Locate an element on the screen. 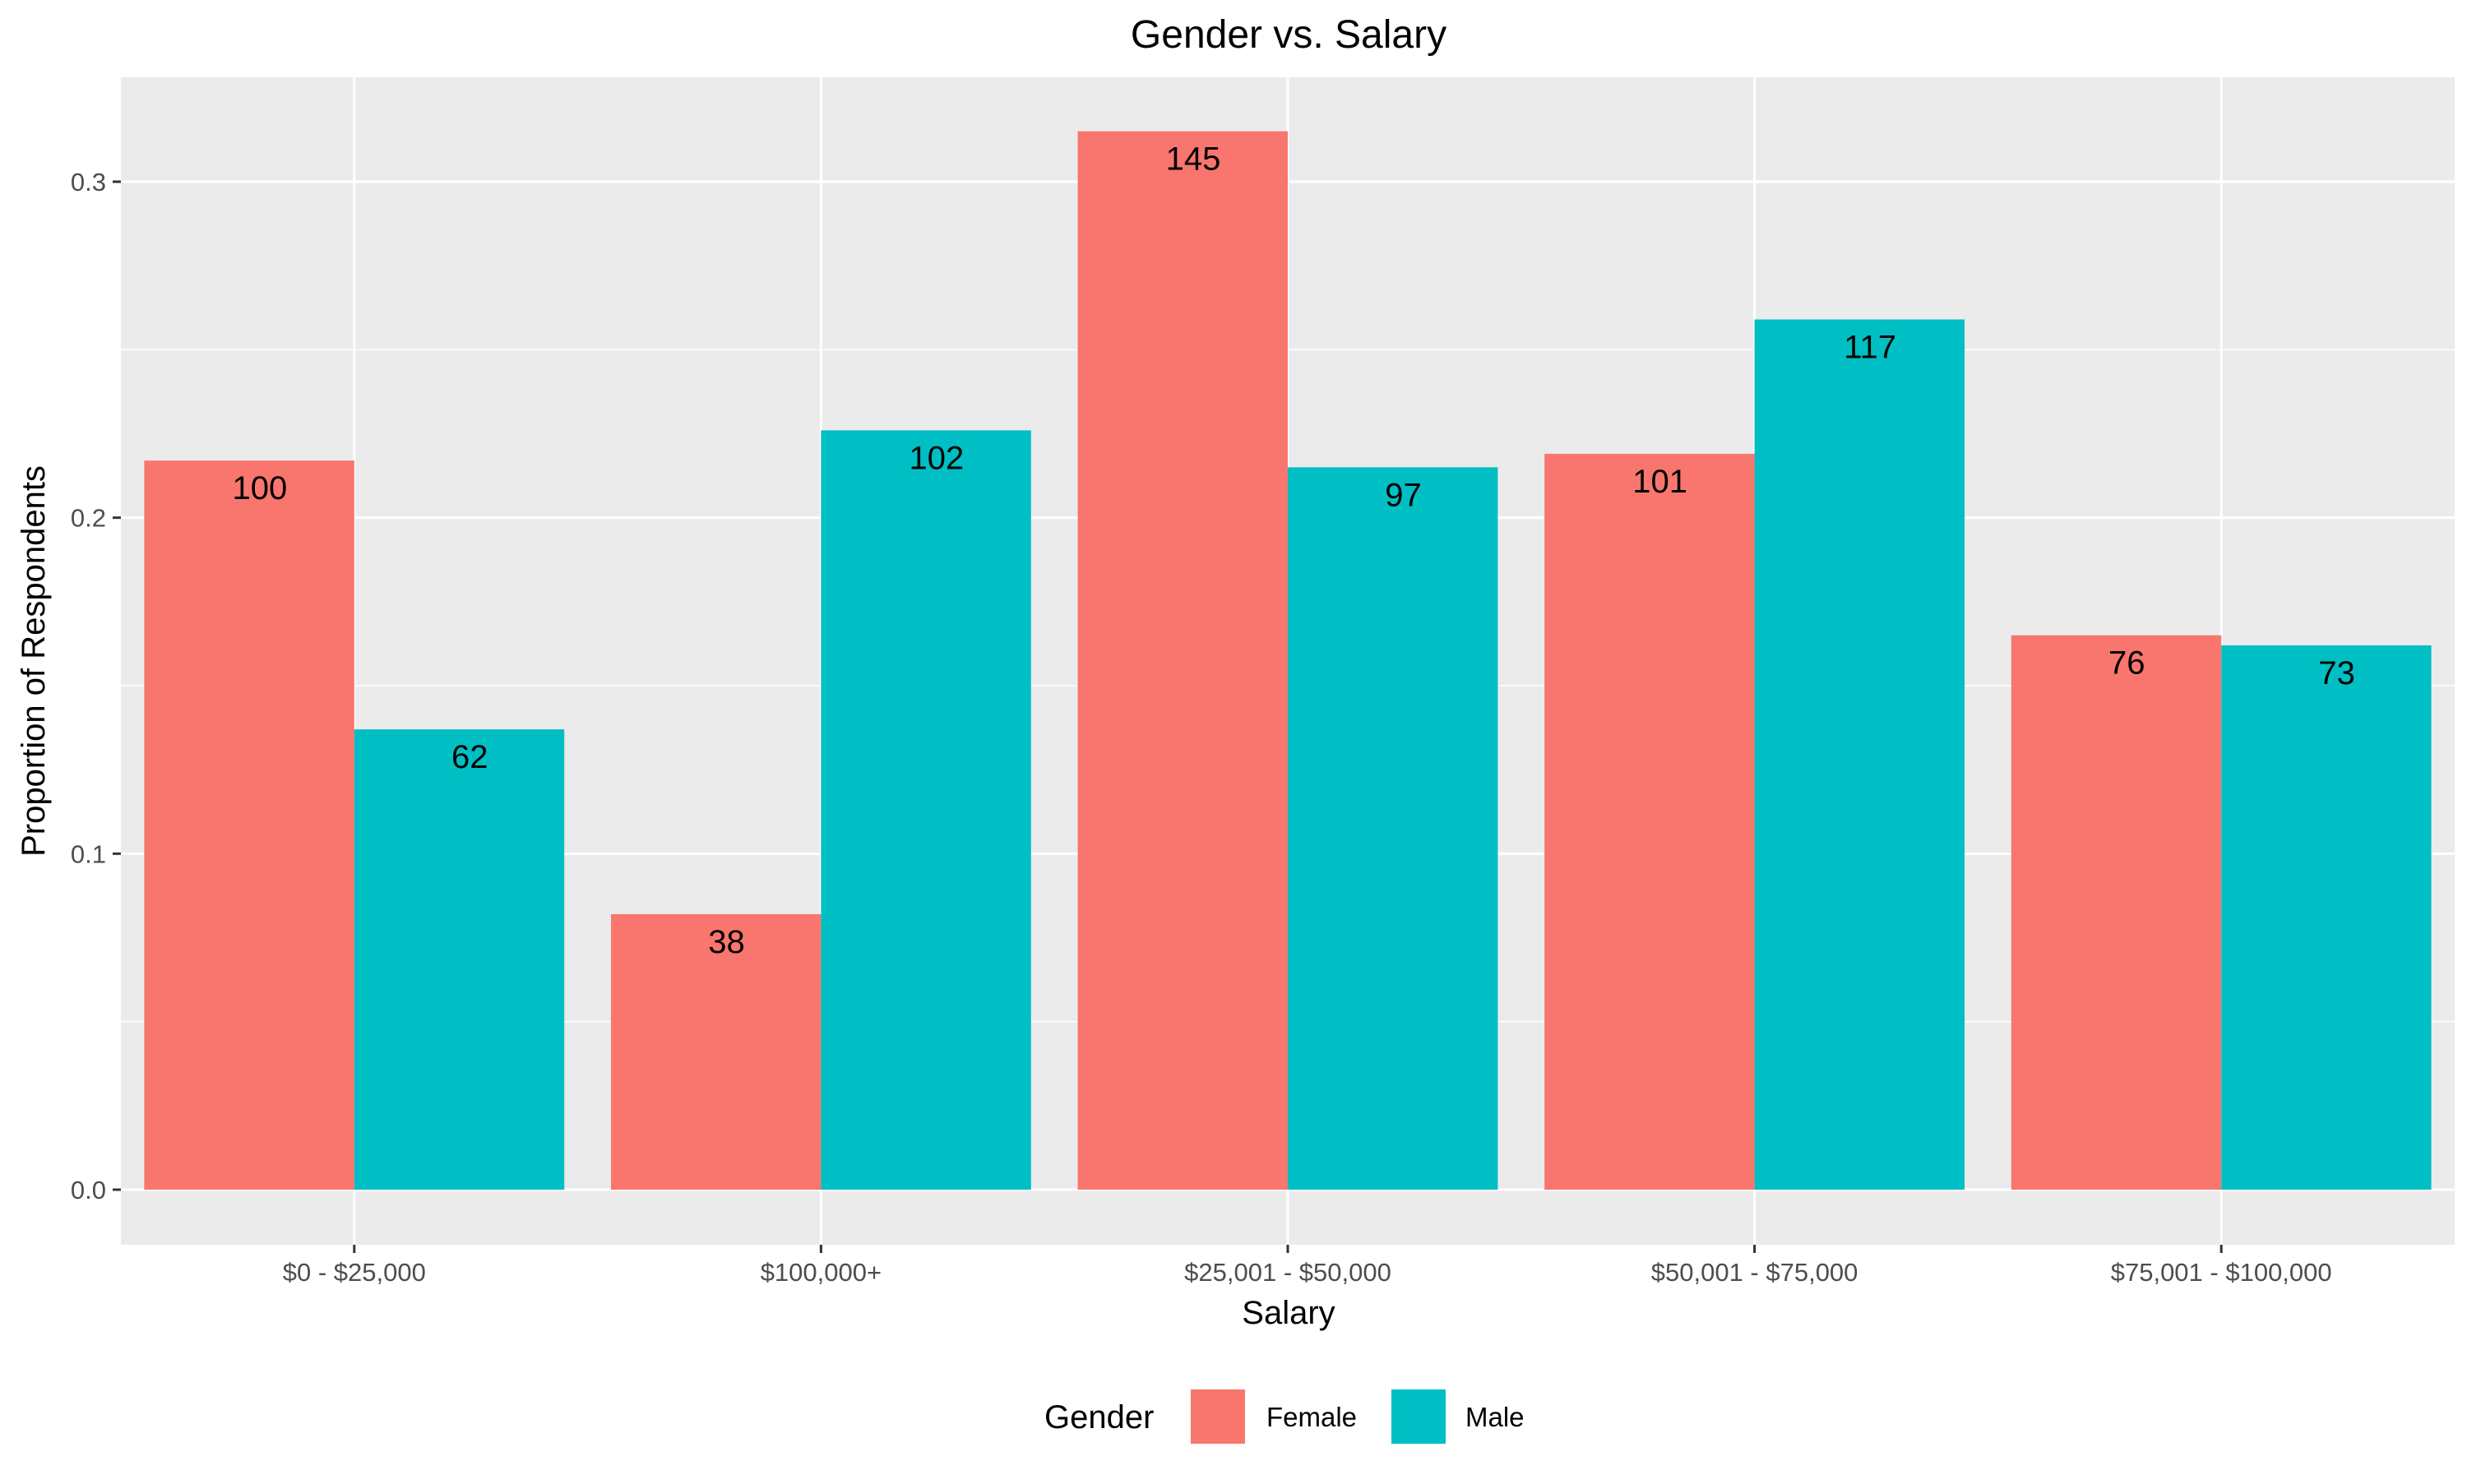  bar-value-label: 76 is located at coordinates (2126, 664).